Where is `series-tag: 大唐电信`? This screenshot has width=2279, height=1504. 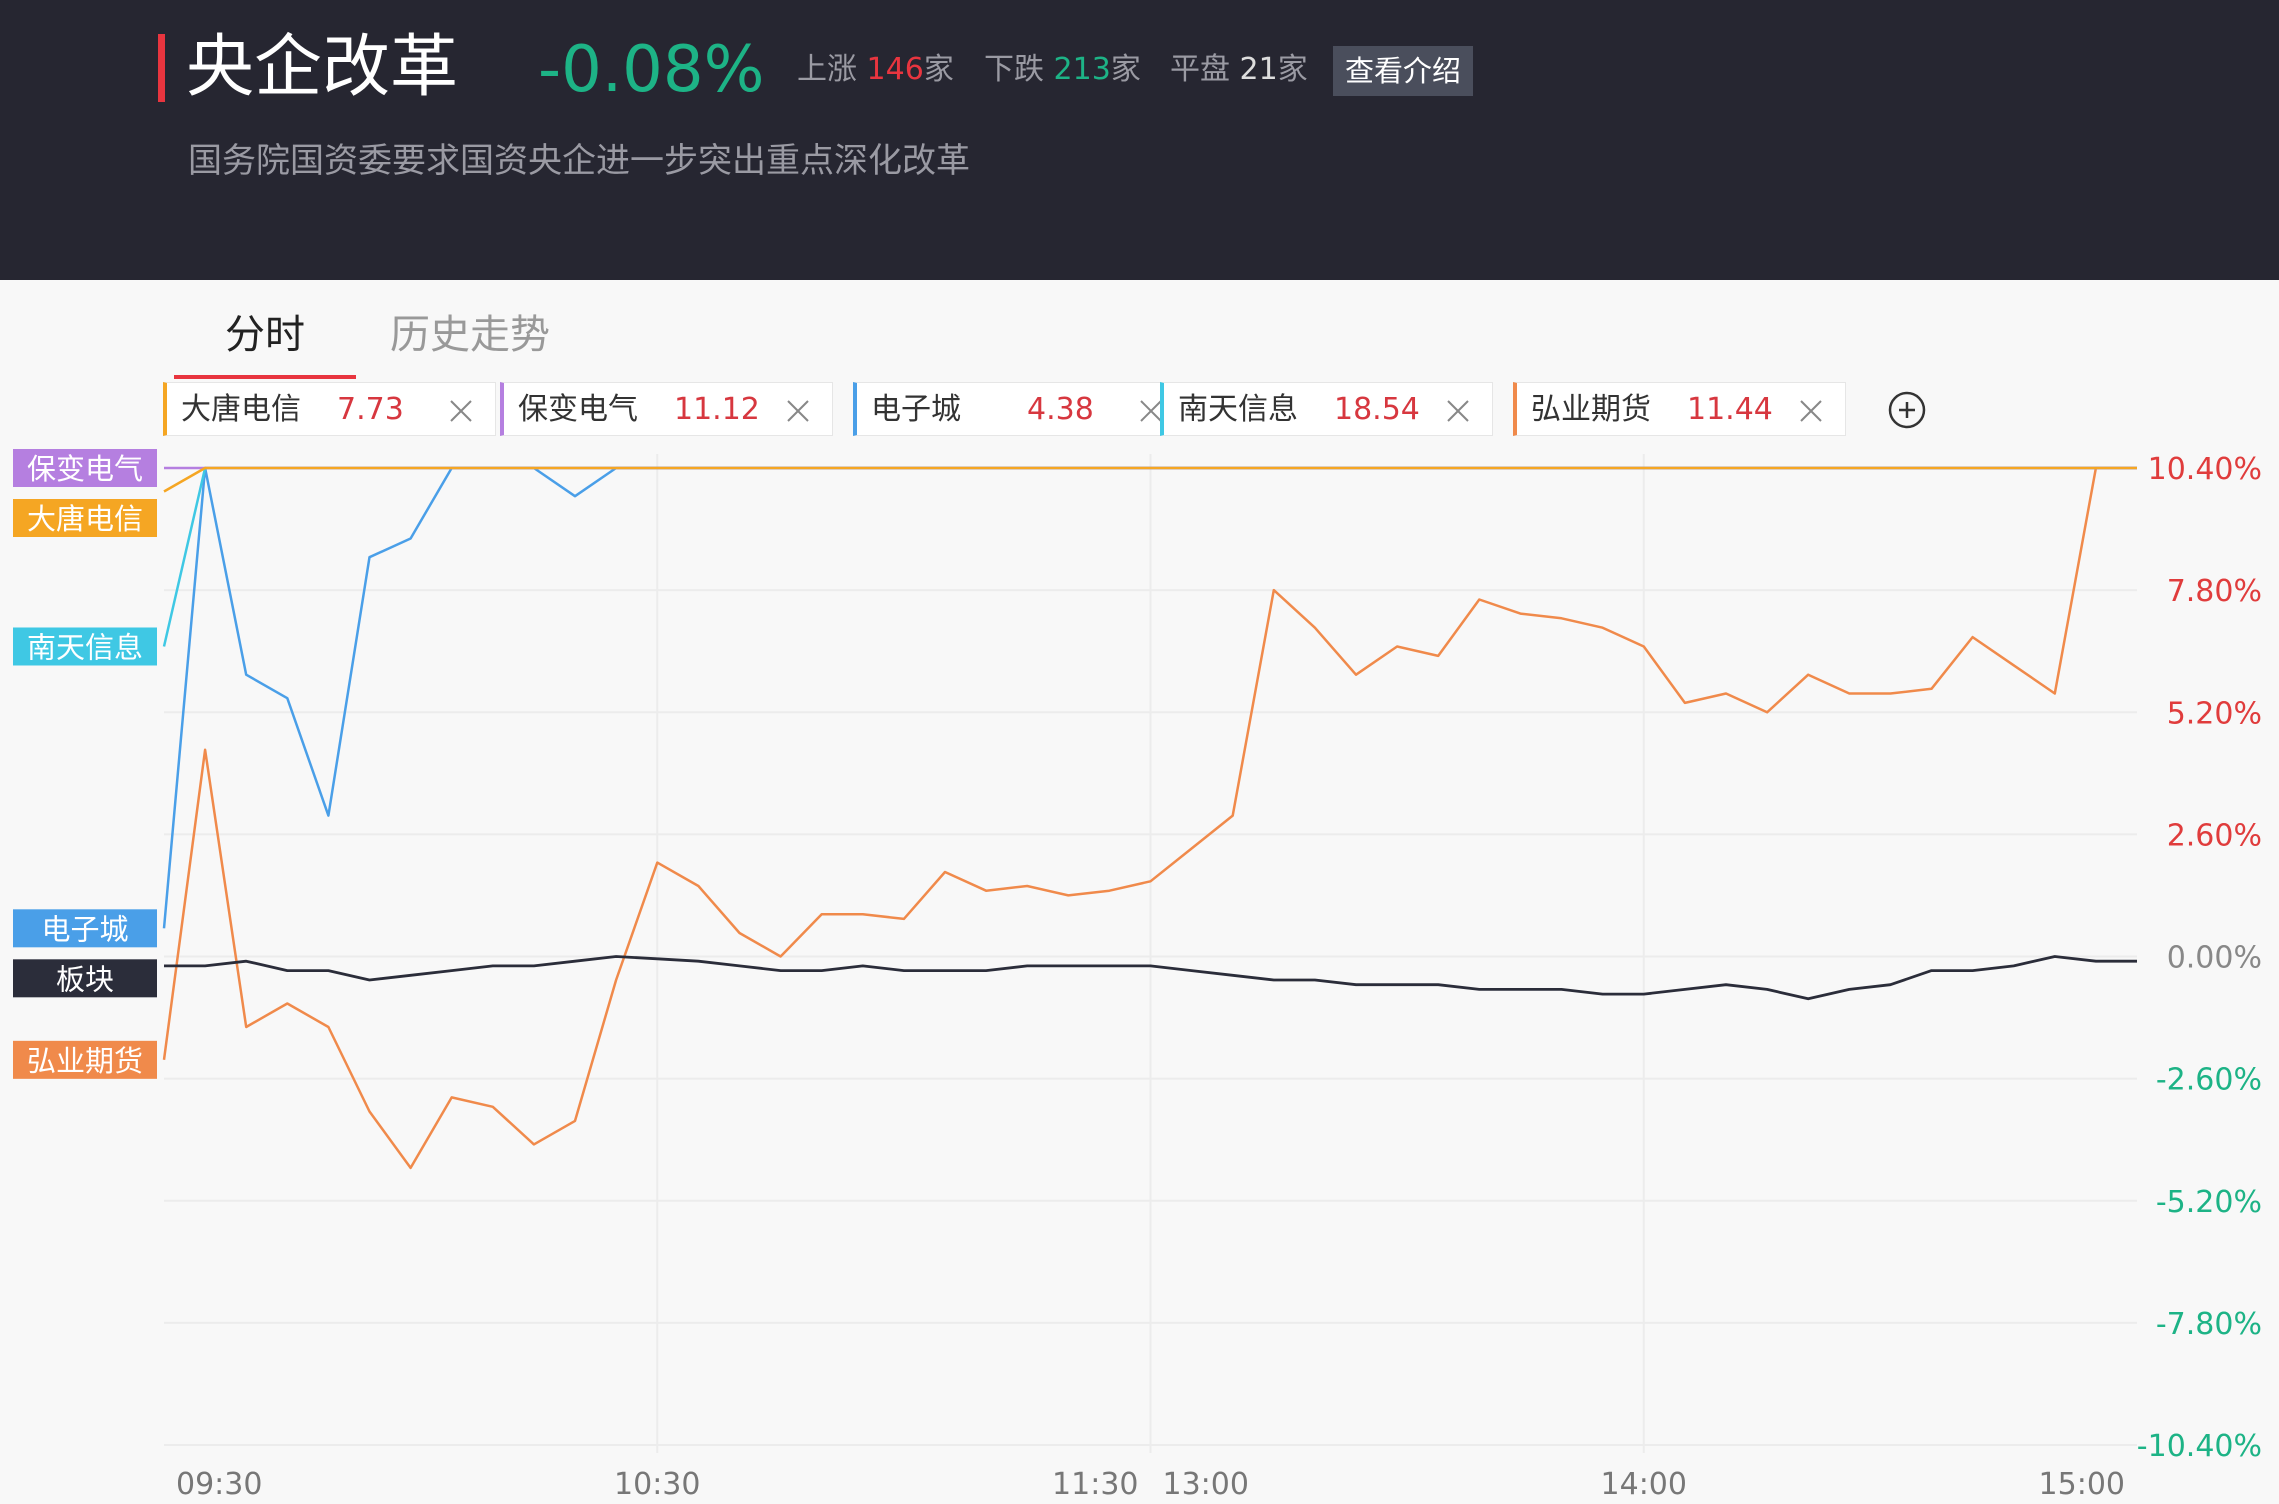
series-tag: 大唐电信 is located at coordinates (85, 518).